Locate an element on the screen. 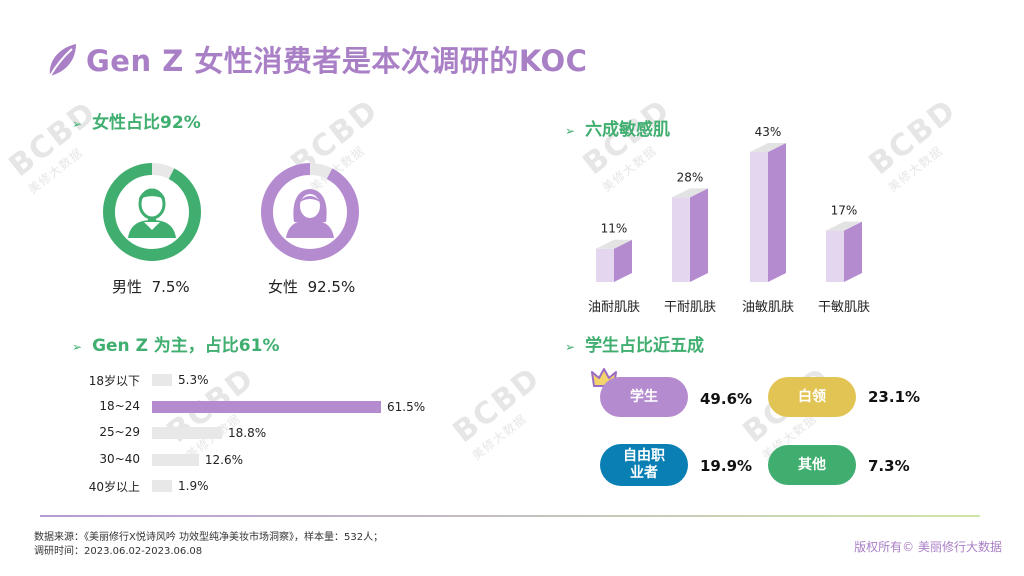 This screenshot has height=576, width=1024. skin-heading: ➢ 六成敏感肌 is located at coordinates (617, 127).